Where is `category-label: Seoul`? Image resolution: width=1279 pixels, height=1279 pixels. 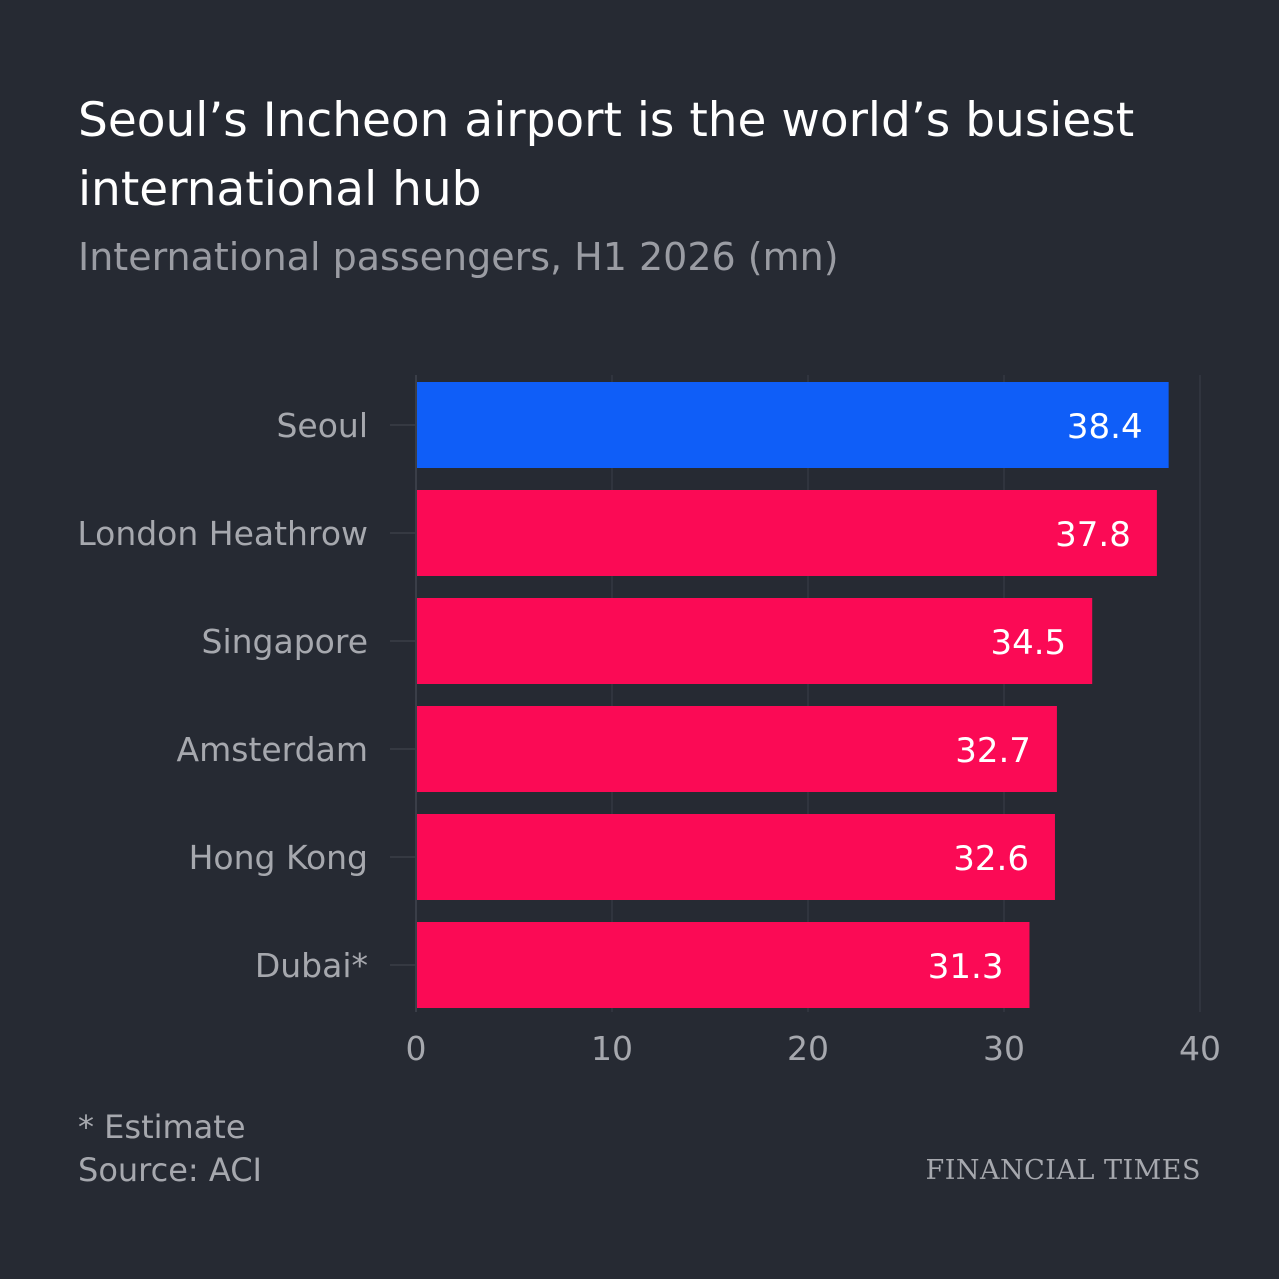
category-label: Seoul is located at coordinates (322, 425).